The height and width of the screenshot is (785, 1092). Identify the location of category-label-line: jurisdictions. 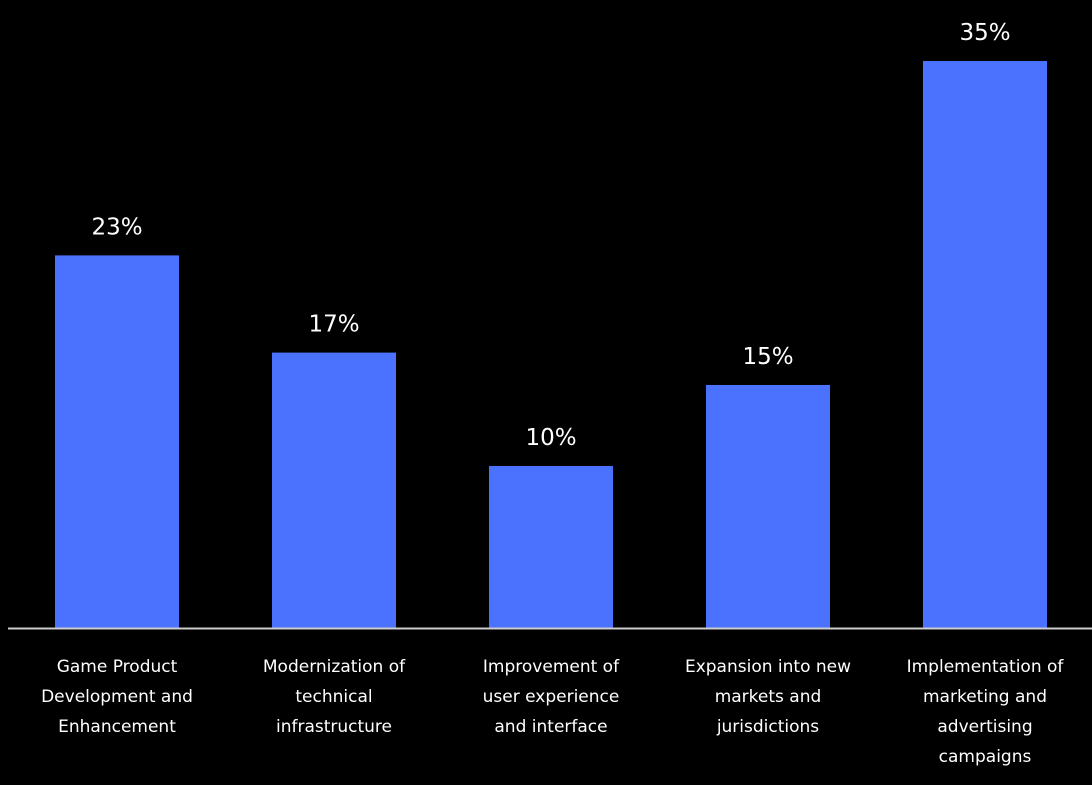
(767, 727).